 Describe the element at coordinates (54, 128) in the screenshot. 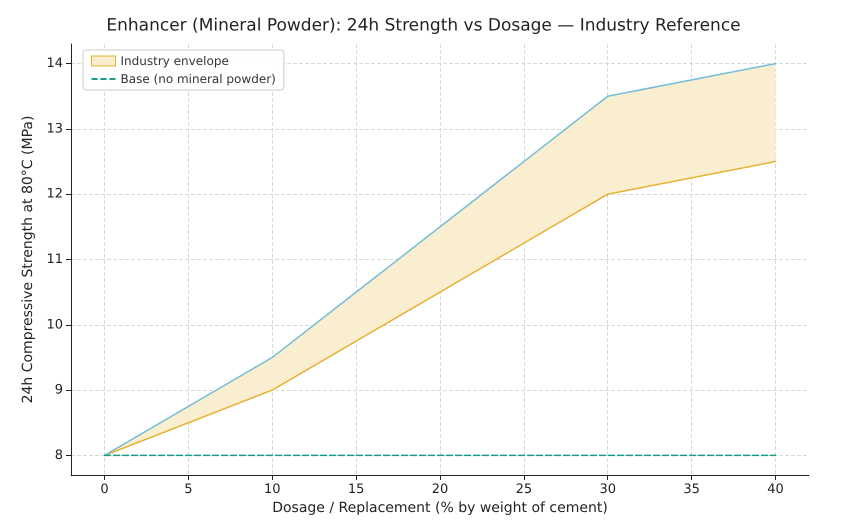

I see `y-tick-label: 13` at that location.